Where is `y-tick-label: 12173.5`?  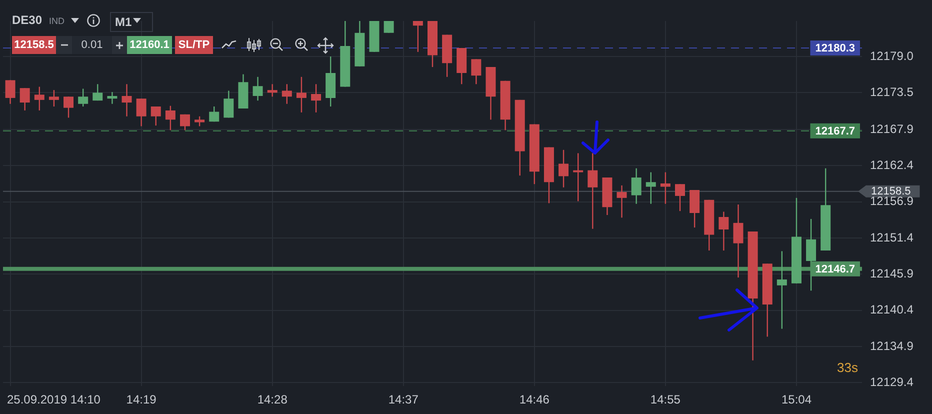 y-tick-label: 12173.5 is located at coordinates (892, 91).